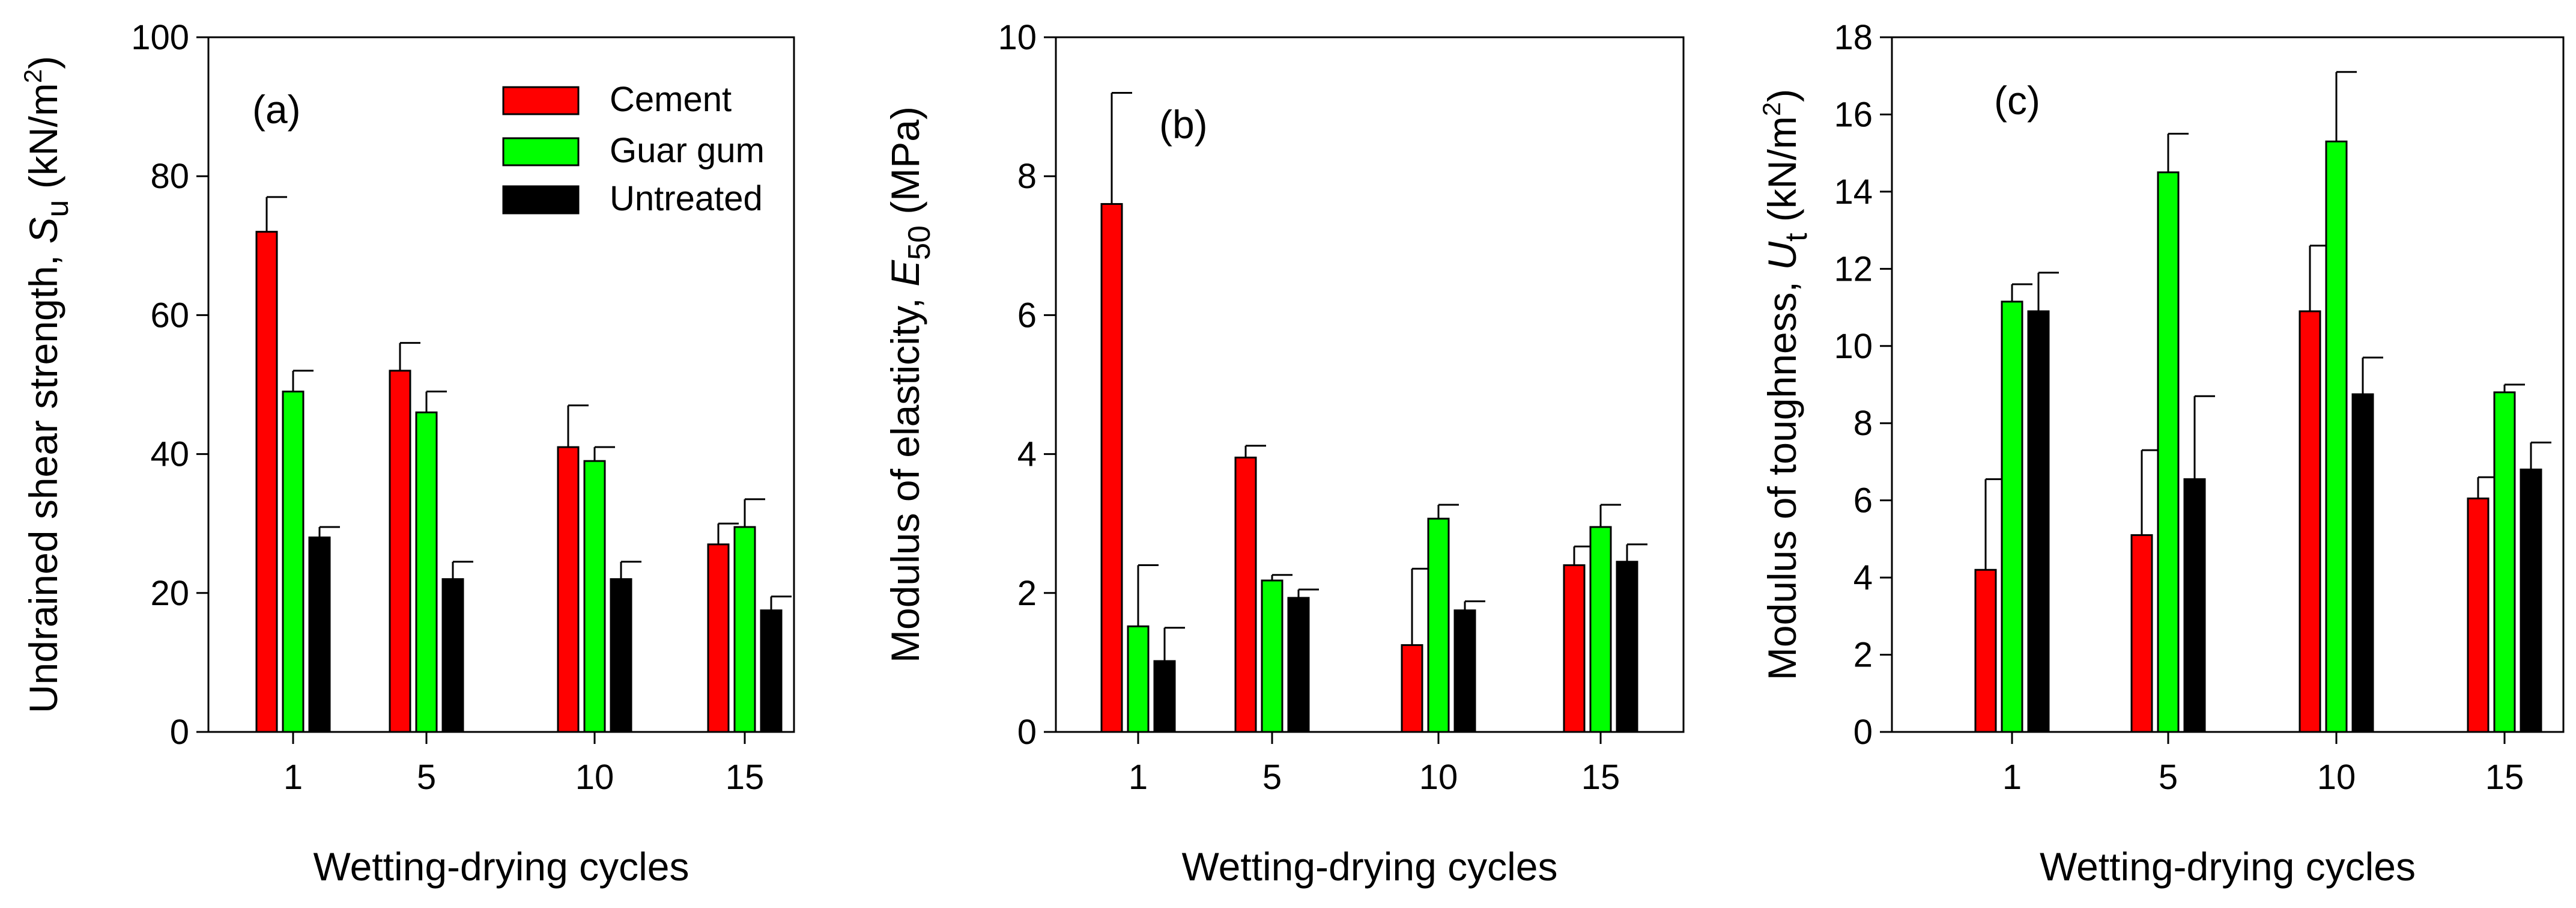  Describe the element at coordinates (687, 150) in the screenshot. I see `legend-label-guar: Guar gum` at that location.